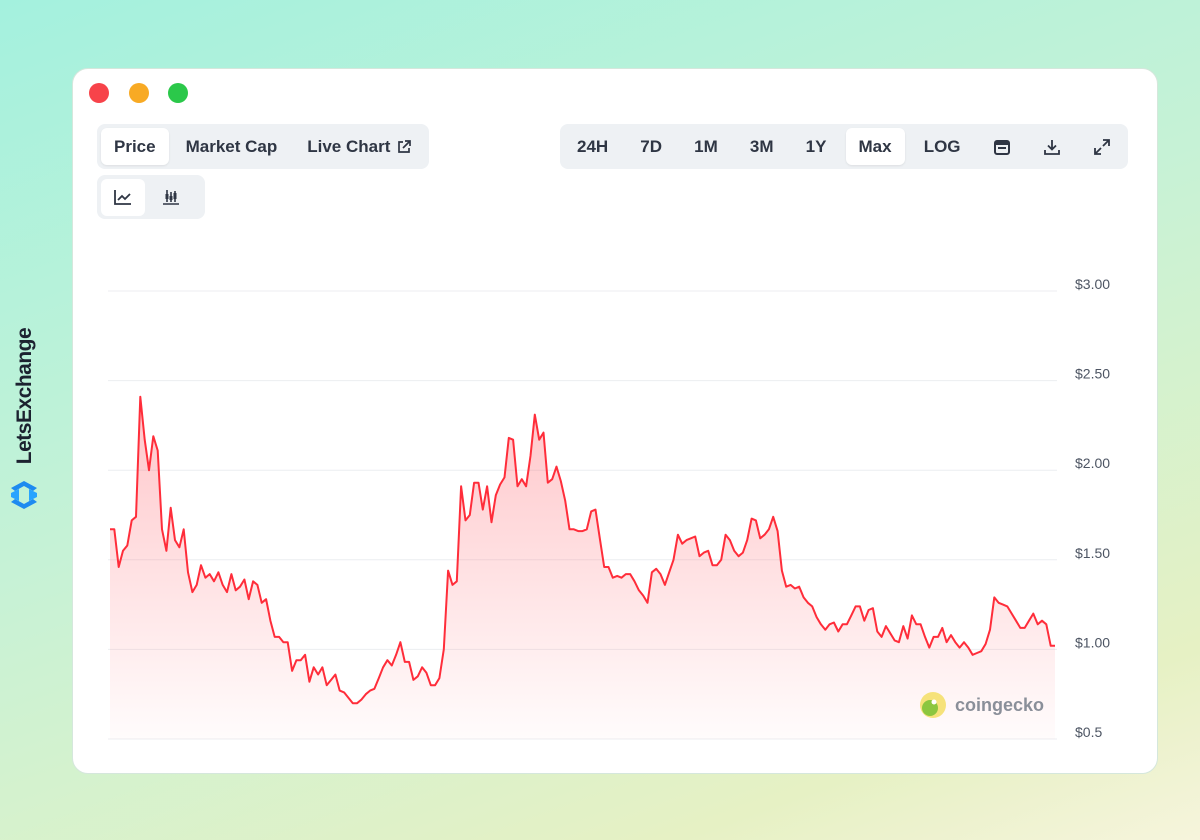 The height and width of the screenshot is (840, 1200). Describe the element at coordinates (1092, 374) in the screenshot. I see `y-tick-label: $2.50` at that location.